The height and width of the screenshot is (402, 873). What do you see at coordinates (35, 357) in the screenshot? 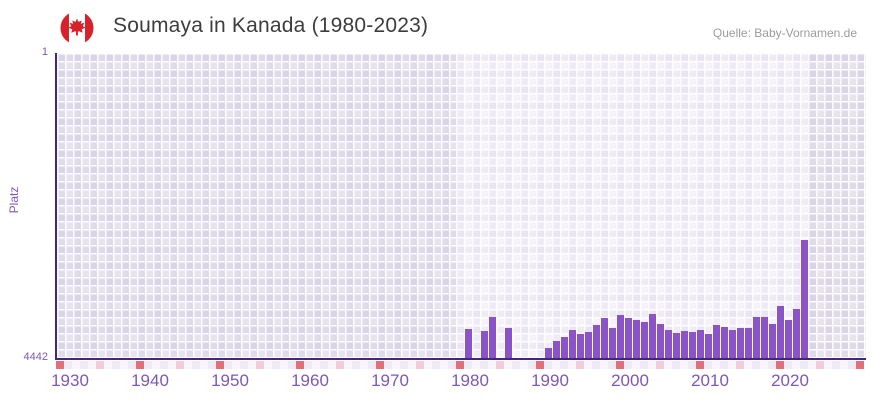
I see `y-axis-bottom-tick: 4442` at bounding box center [35, 357].